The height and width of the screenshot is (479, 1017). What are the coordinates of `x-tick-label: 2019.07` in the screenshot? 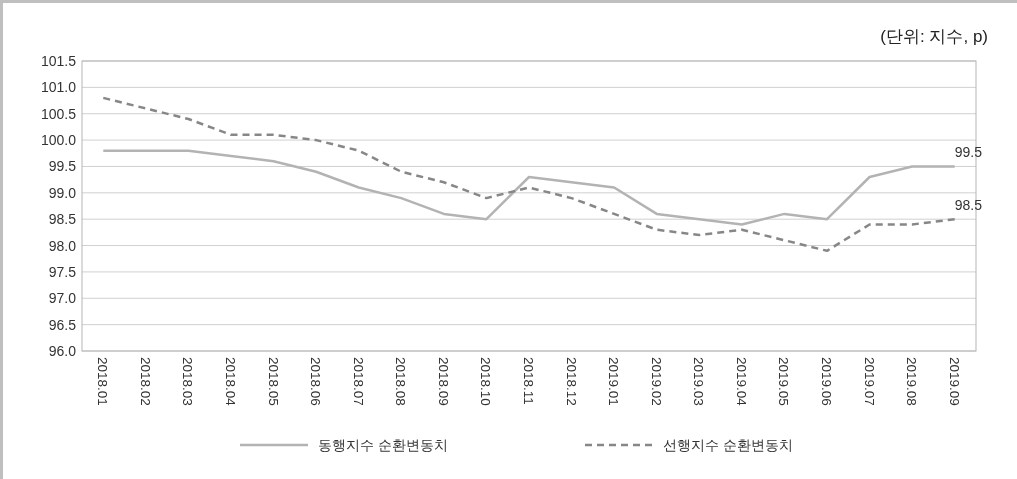 It's located at (869, 381).